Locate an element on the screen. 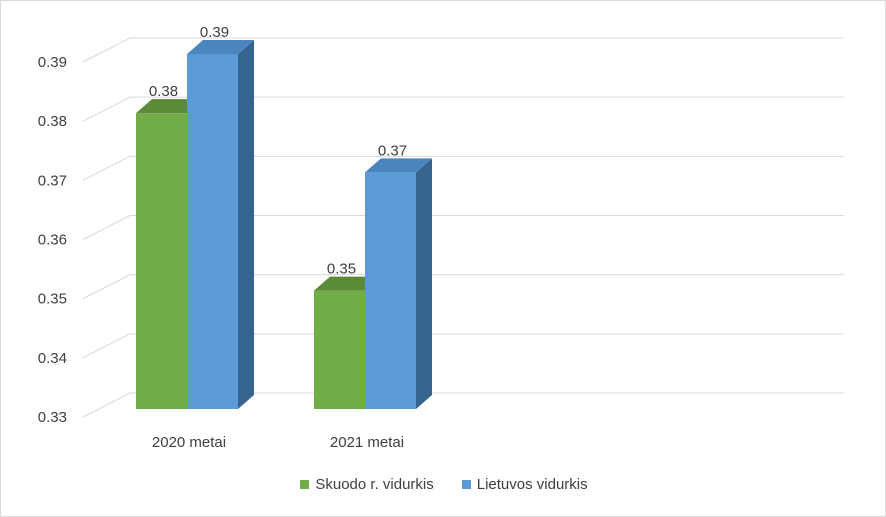  data-label: 0.38 is located at coordinates (163, 91).